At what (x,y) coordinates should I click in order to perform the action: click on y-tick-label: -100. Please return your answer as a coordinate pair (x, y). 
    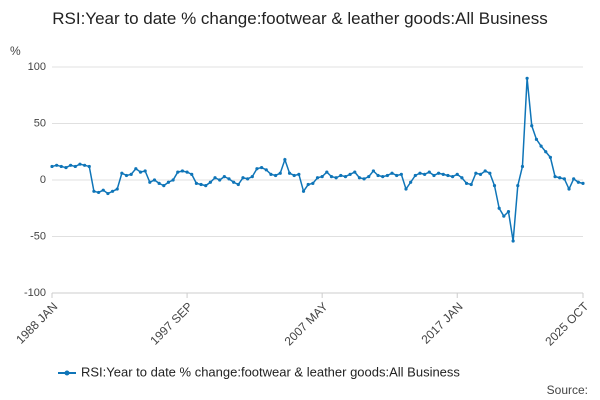
    Looking at the image, I should click on (35, 293).